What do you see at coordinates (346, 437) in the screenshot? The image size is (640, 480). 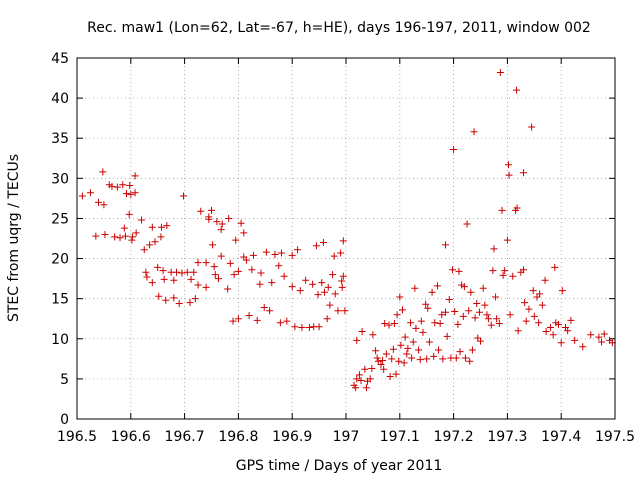 I see `x-tick-label: 197` at bounding box center [346, 437].